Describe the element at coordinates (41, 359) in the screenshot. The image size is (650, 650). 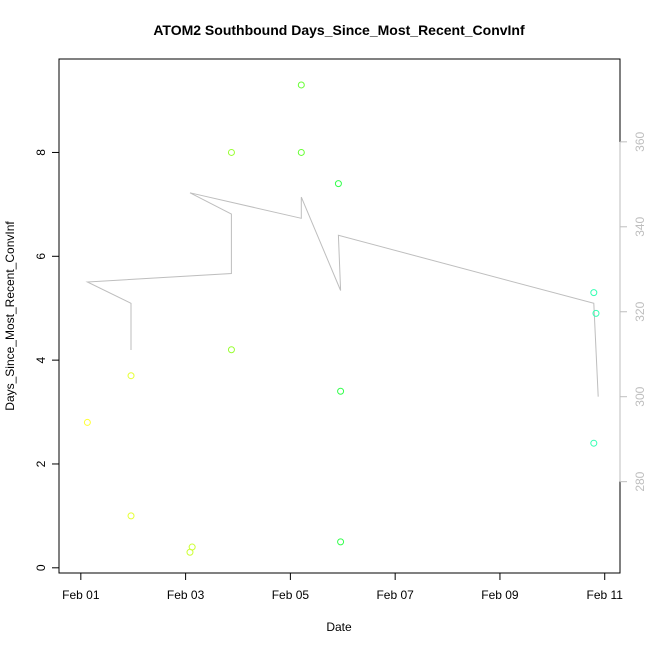
I see `y-tick-label: 4` at that location.